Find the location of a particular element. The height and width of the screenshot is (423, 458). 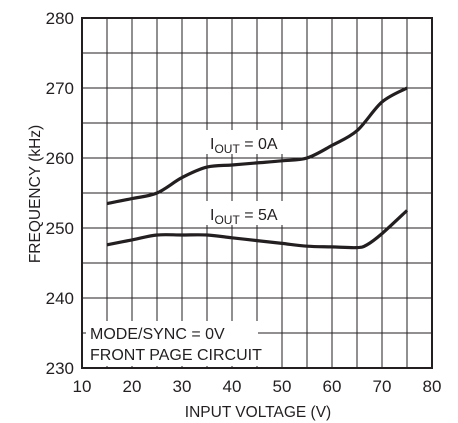

x-tick-label: 60 is located at coordinates (332, 386).